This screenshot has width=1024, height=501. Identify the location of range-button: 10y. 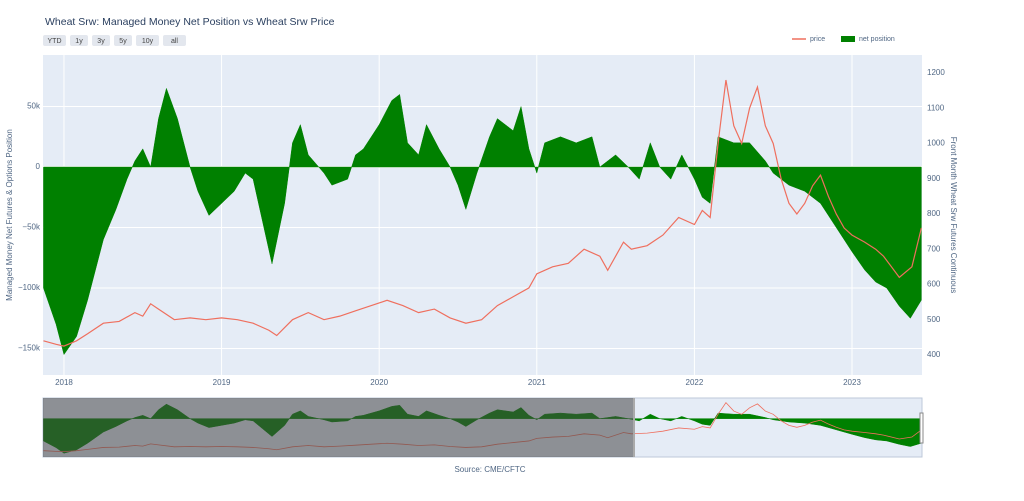
(147, 40).